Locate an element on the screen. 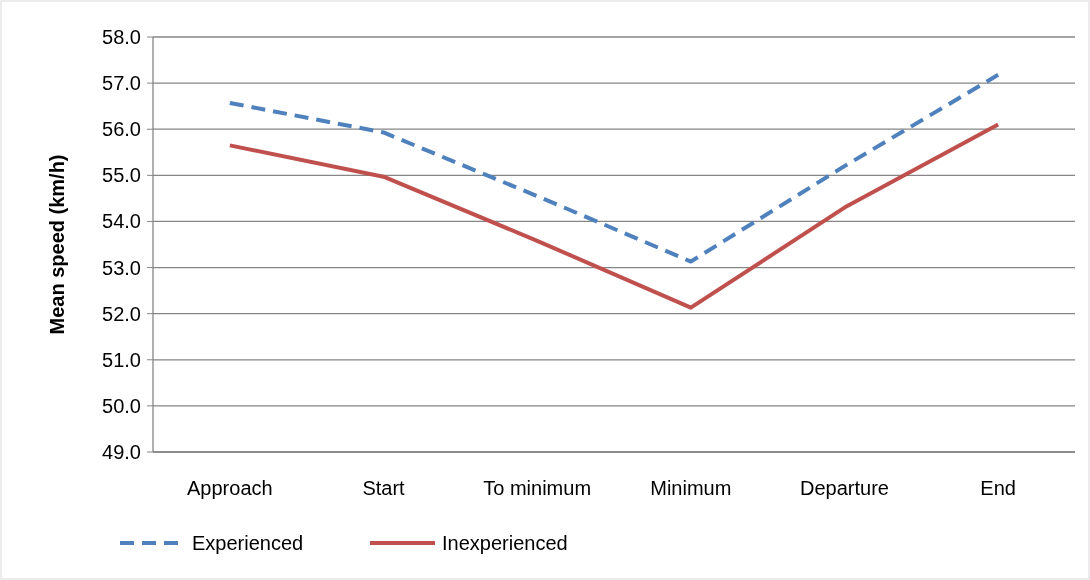 The width and height of the screenshot is (1090, 580). x-tick-label: Minimum is located at coordinates (691, 488).